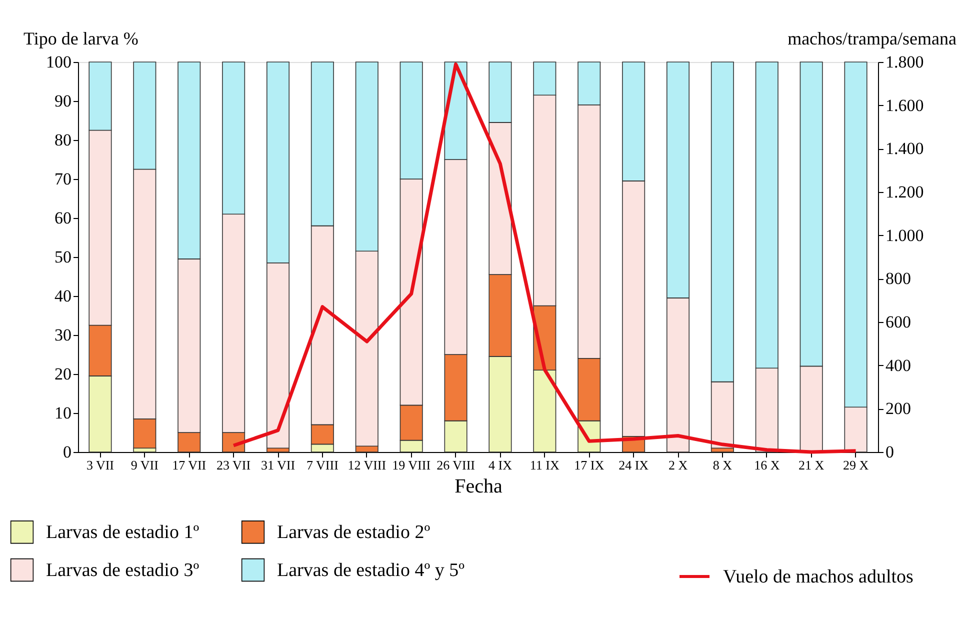  Describe the element at coordinates (63, 257) in the screenshot. I see `y-tick-label: 50` at that location.